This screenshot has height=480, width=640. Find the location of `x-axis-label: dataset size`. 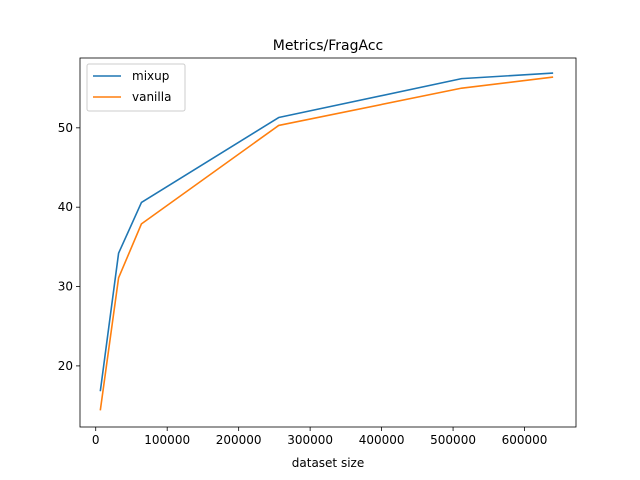

x-axis-label: dataset size is located at coordinates (328, 463).